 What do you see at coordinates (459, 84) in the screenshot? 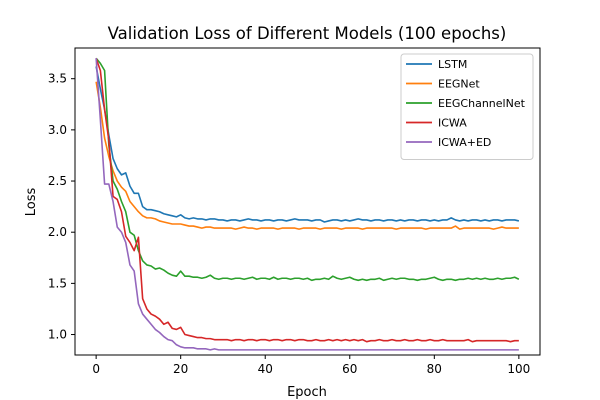
I see `legend-label-eegnet: EEGNet` at bounding box center [459, 84].